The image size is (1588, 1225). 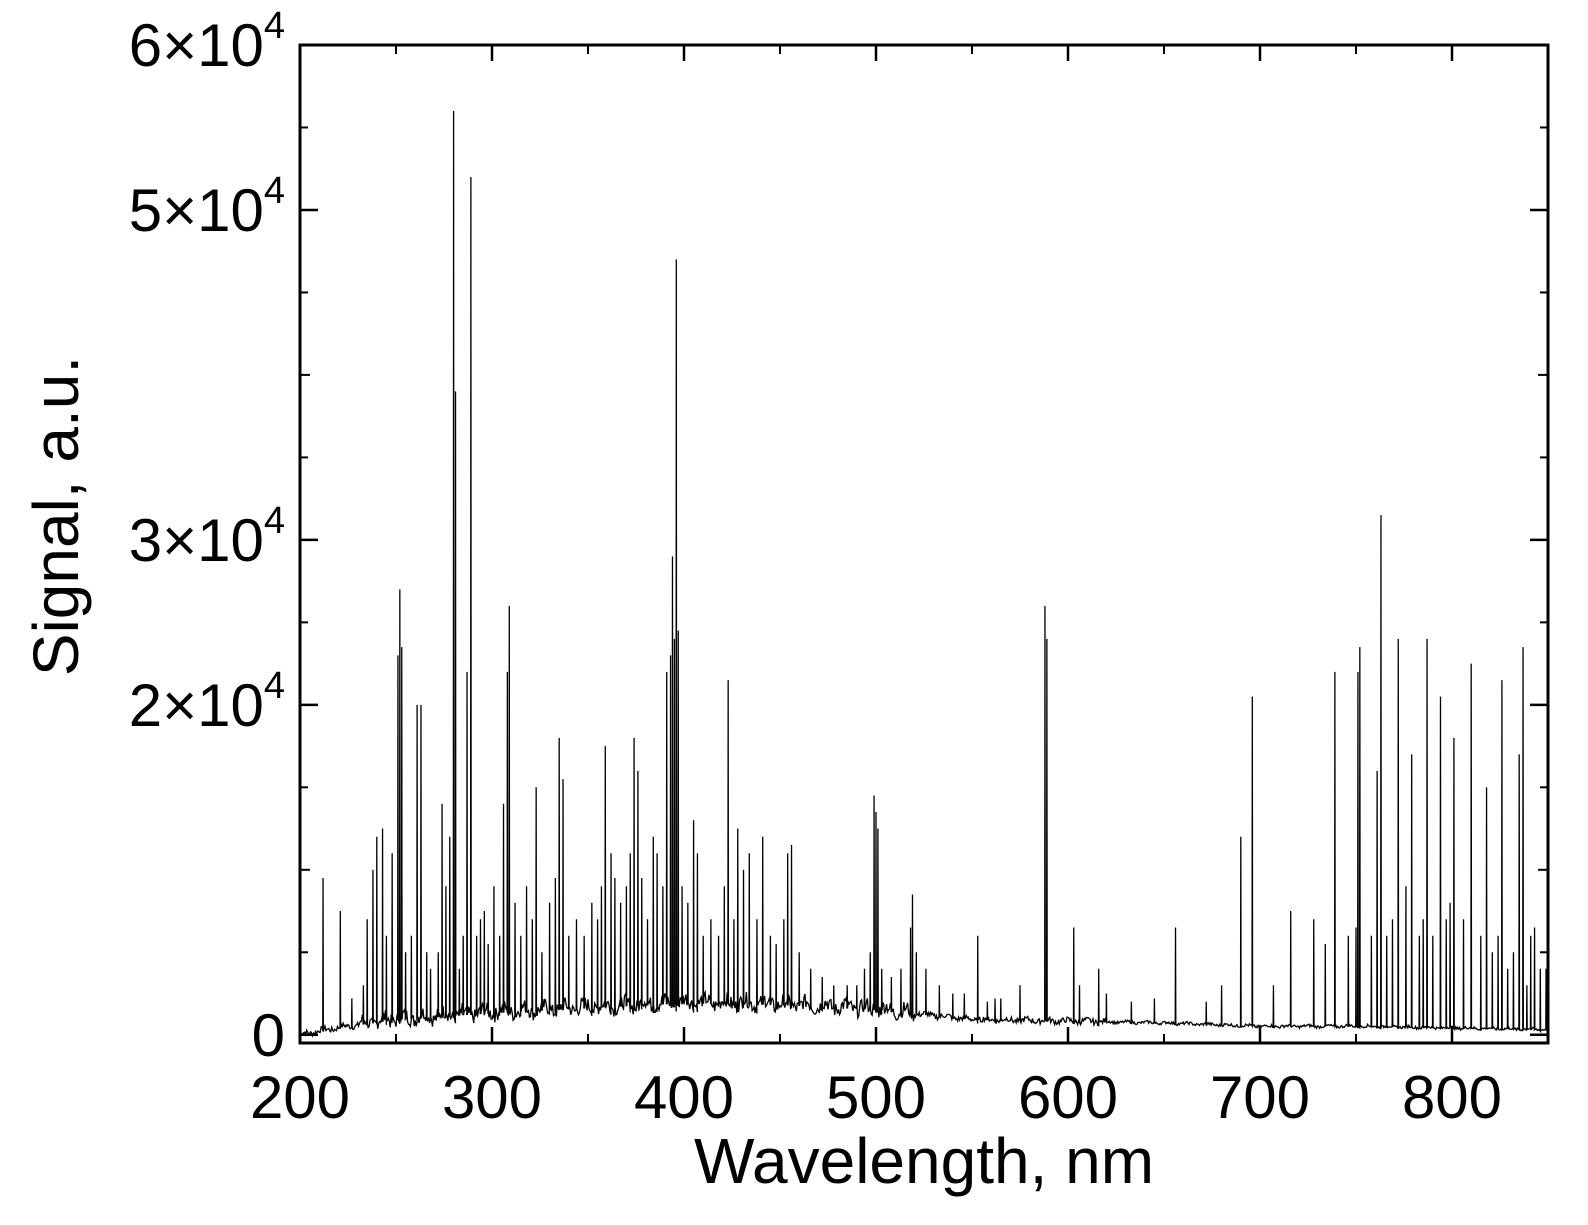 I want to click on x-tick-labels: 200 300 400 500 600 700 800, so click(x=876, y=1097).